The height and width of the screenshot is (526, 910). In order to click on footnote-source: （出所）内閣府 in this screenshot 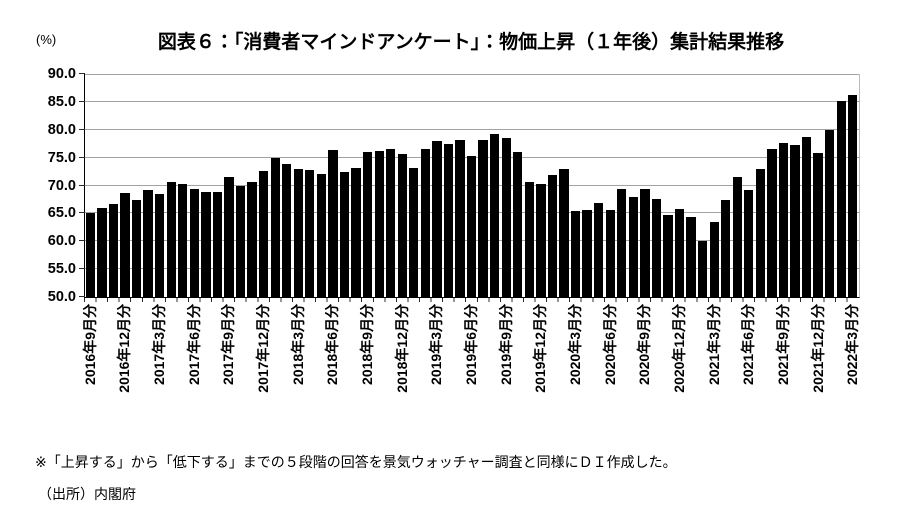, I will do `click(87, 494)`.